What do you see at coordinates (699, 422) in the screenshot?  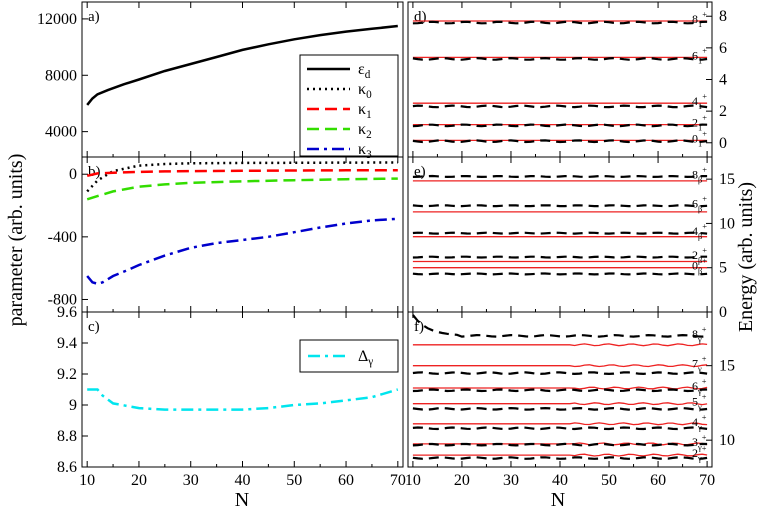 I see `state-label: 4γ+` at bounding box center [699, 422].